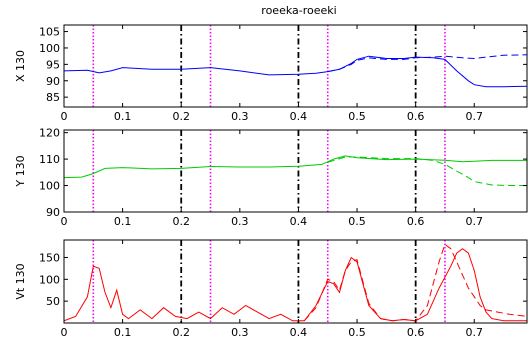  I want to click on y-axis-label: X 130, so click(20, 66).